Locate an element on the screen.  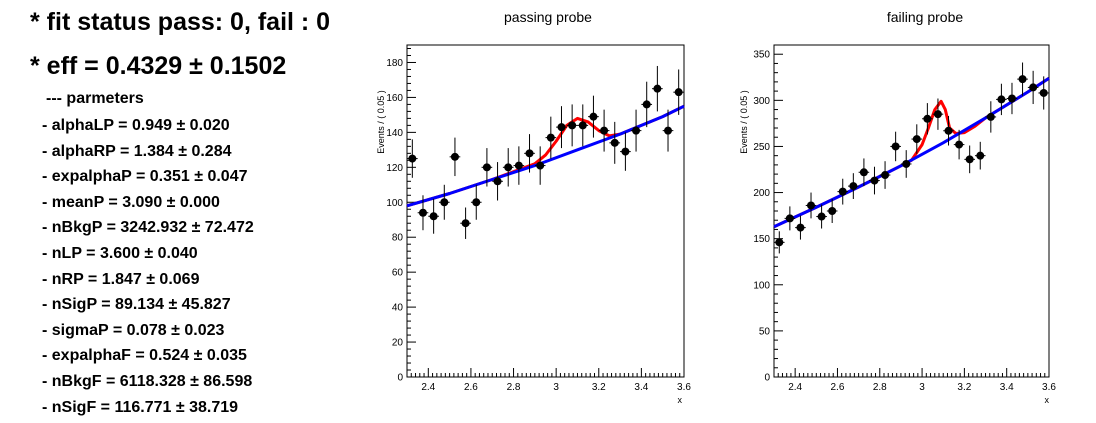
y-tick-label: 80 is located at coordinates (398, 238).